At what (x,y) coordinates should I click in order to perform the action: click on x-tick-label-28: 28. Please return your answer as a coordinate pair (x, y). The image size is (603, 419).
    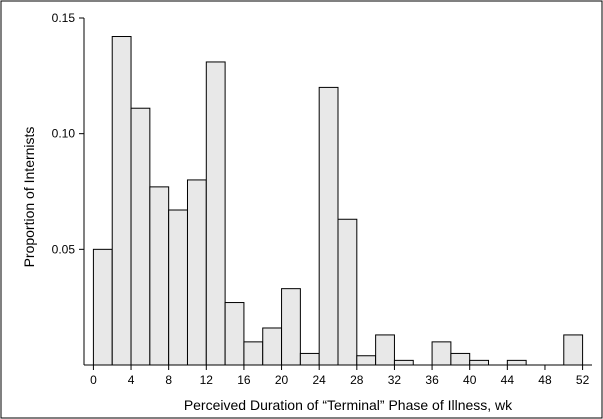
    Looking at the image, I should click on (357, 380).